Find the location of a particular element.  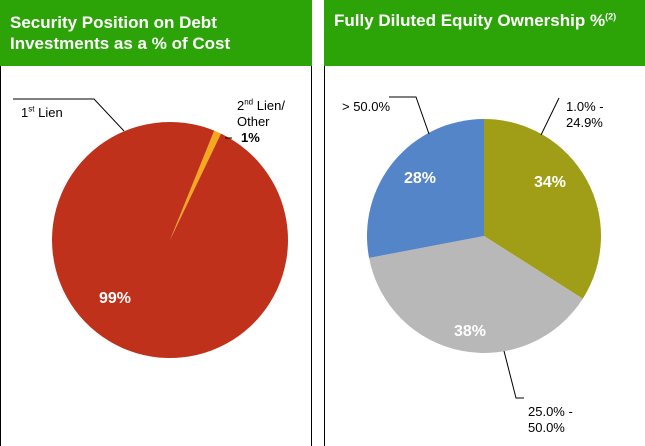

second-lien-text-2: Other is located at coordinates (253, 121).